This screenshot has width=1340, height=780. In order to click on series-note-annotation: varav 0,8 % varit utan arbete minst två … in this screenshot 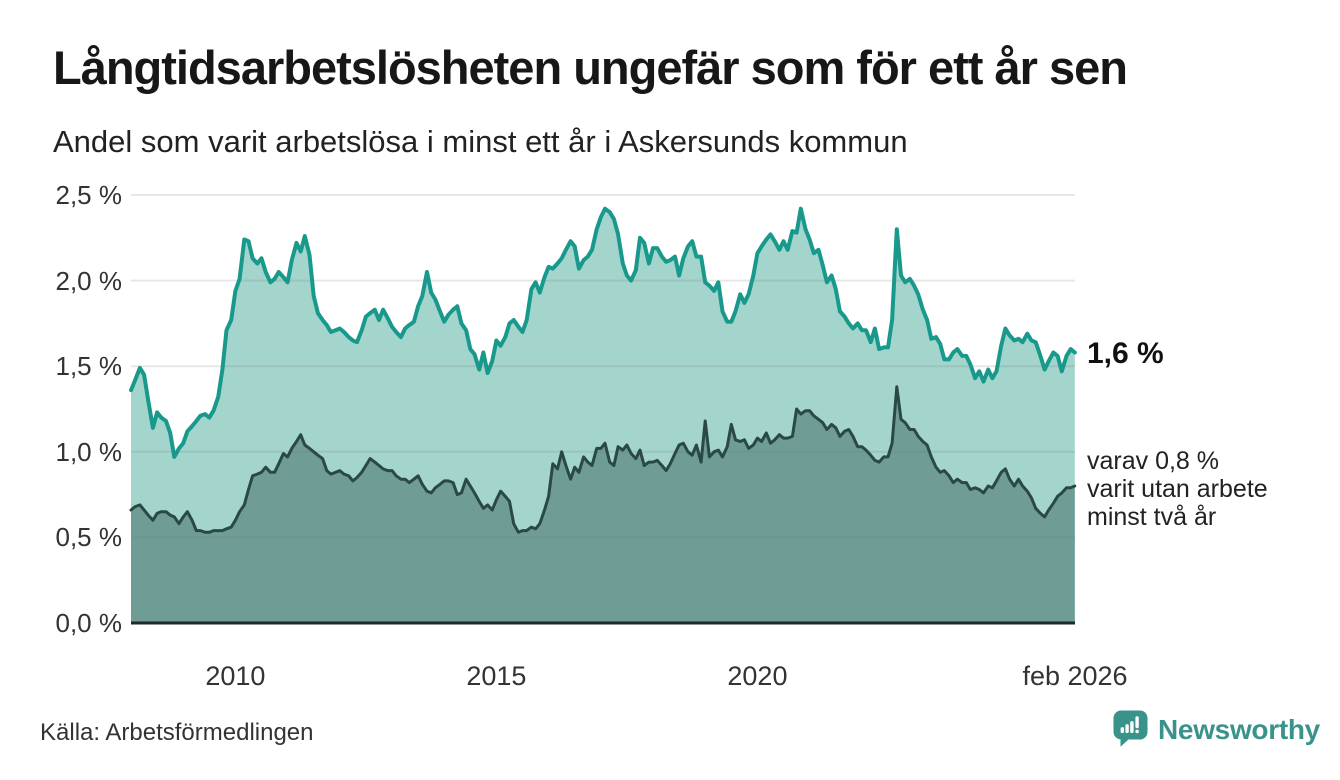, I will do `click(1177, 489)`.